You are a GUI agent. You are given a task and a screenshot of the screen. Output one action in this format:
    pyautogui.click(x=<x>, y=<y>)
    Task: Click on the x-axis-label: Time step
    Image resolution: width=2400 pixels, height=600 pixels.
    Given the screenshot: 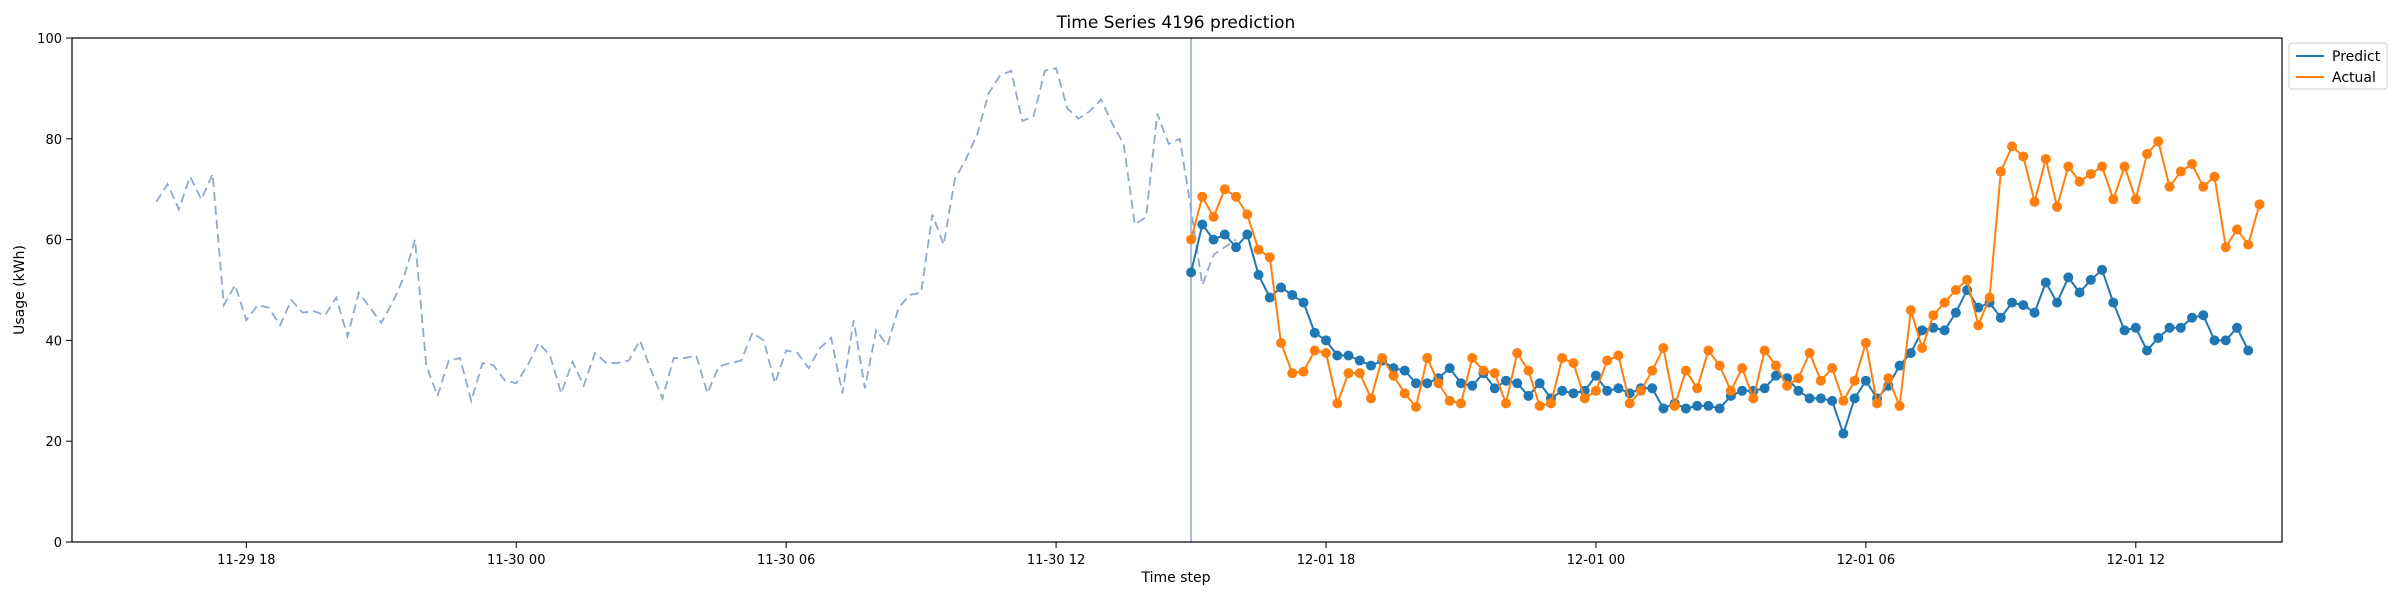 What is the action you would take?
    pyautogui.click(x=1176, y=578)
    